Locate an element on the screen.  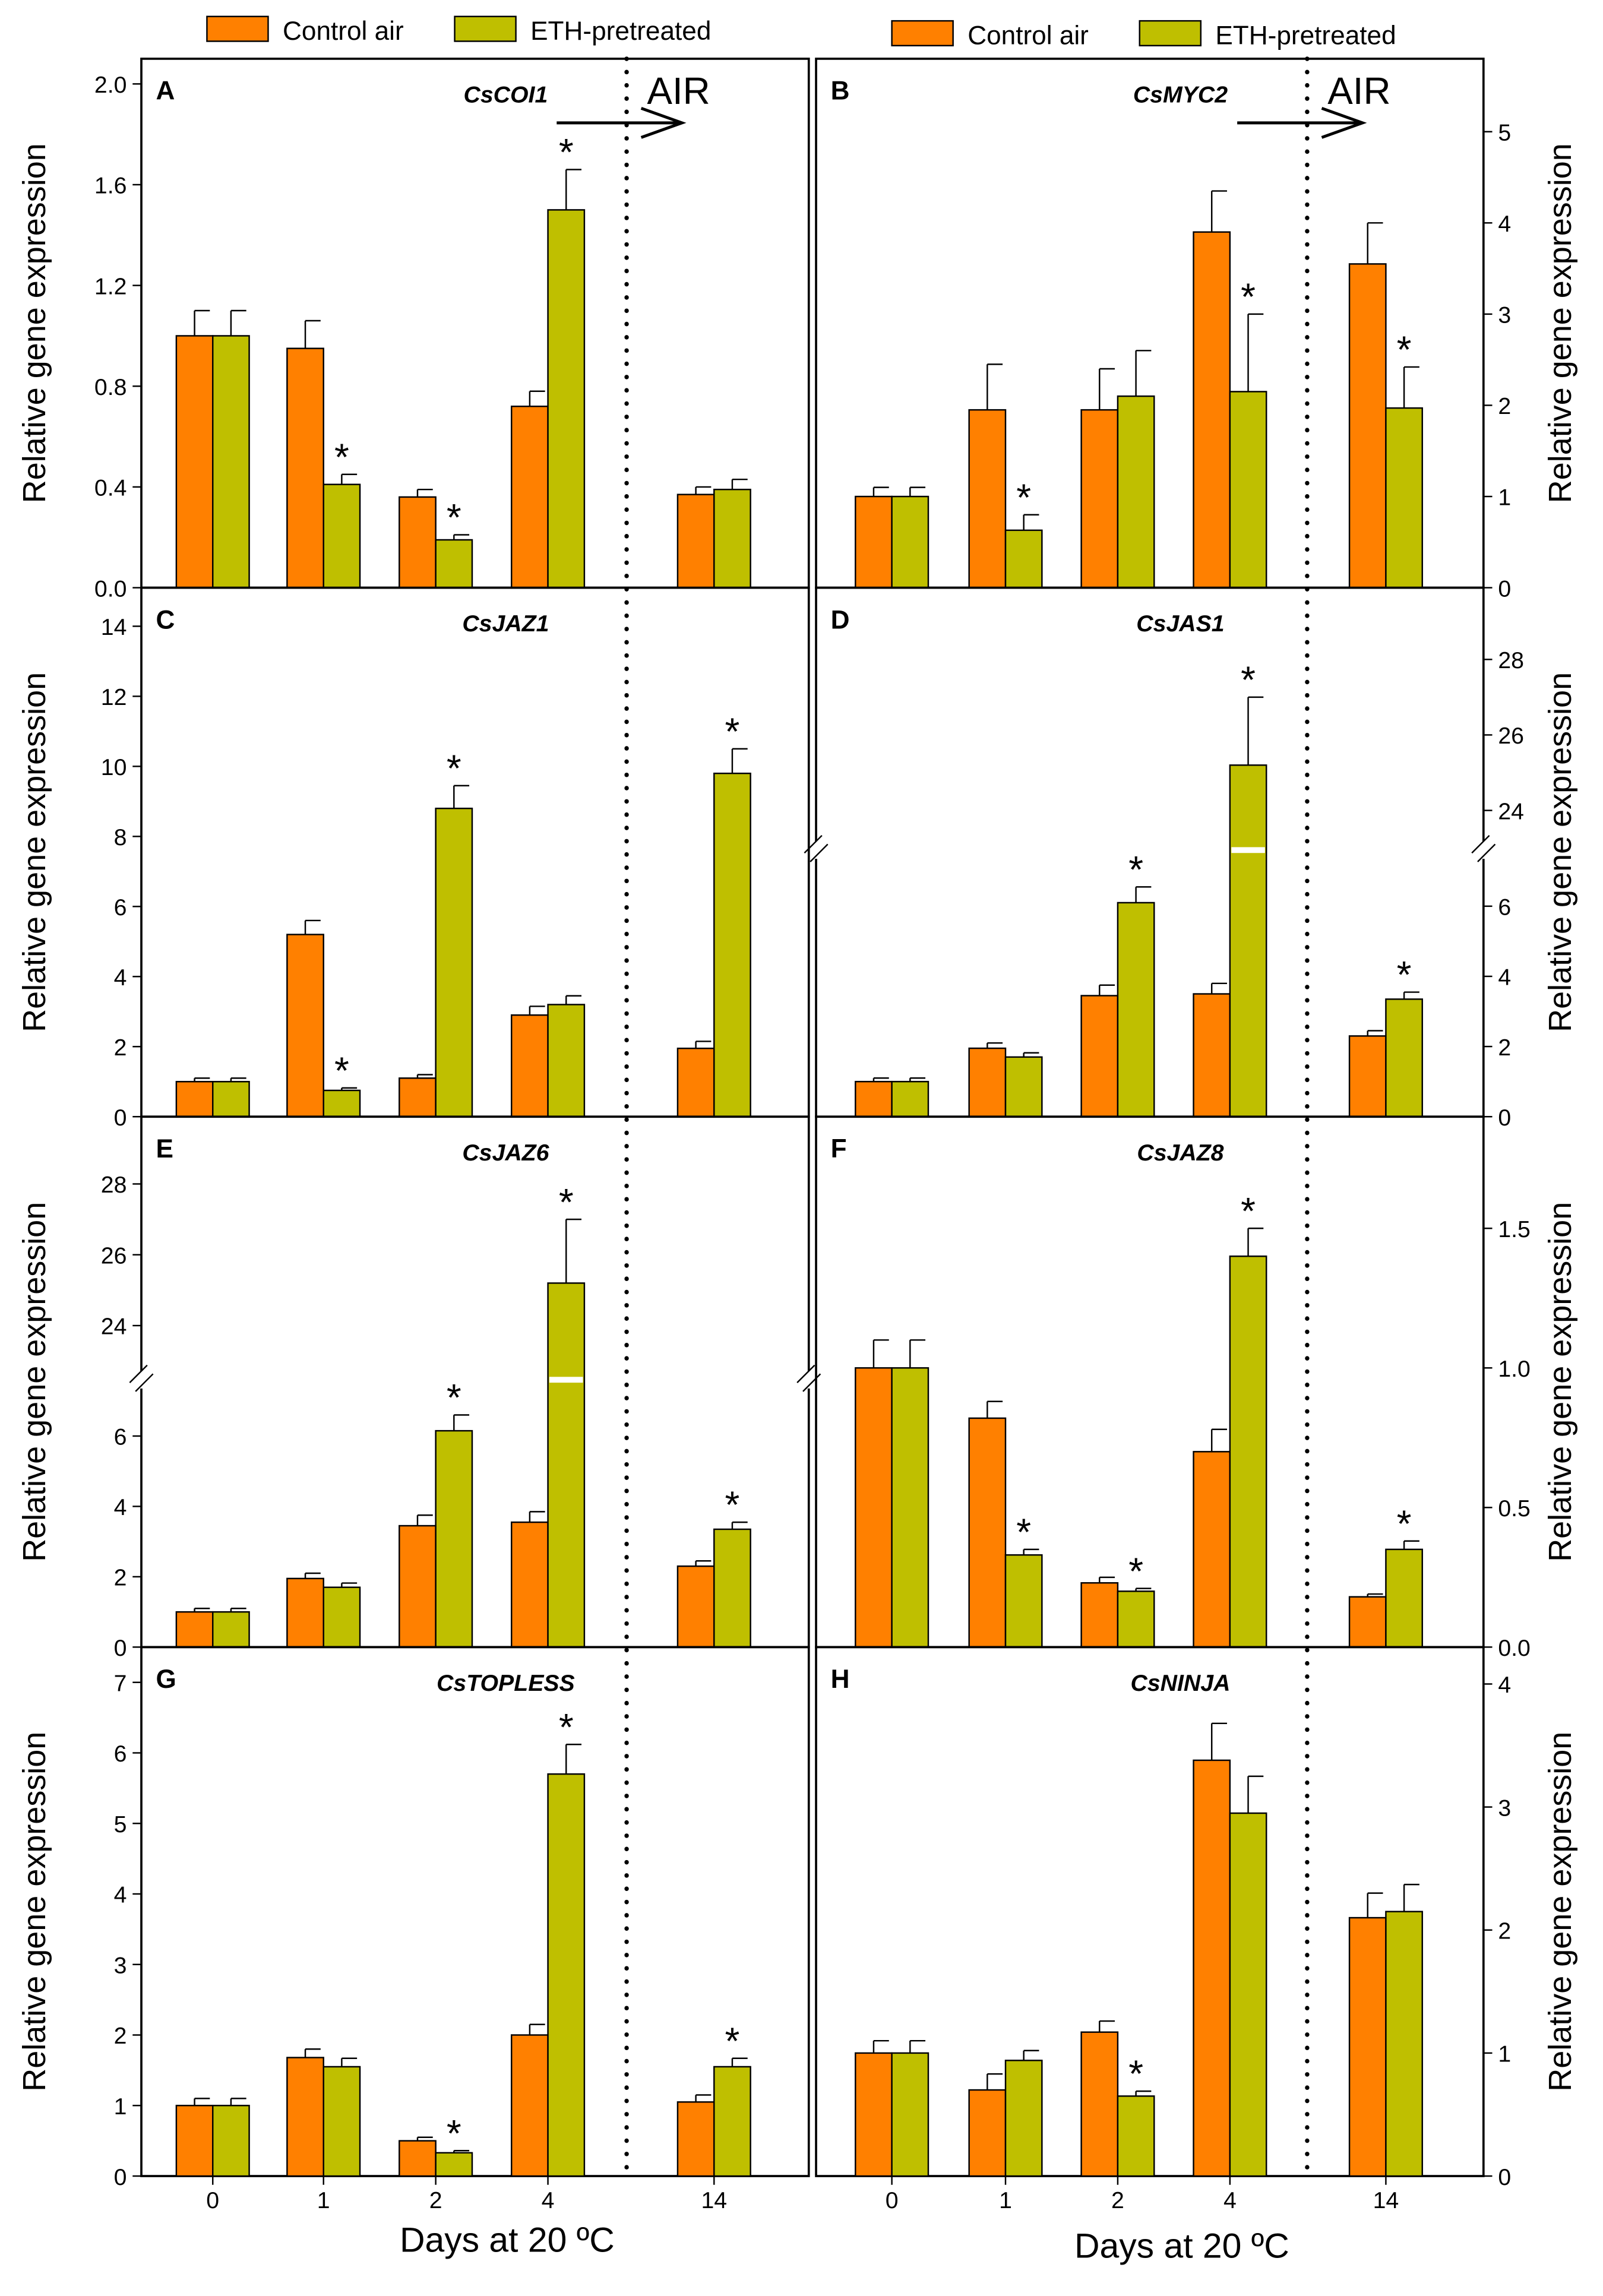
legend-right: Control air ETH-pretreated is located at coordinates (1143, 35).